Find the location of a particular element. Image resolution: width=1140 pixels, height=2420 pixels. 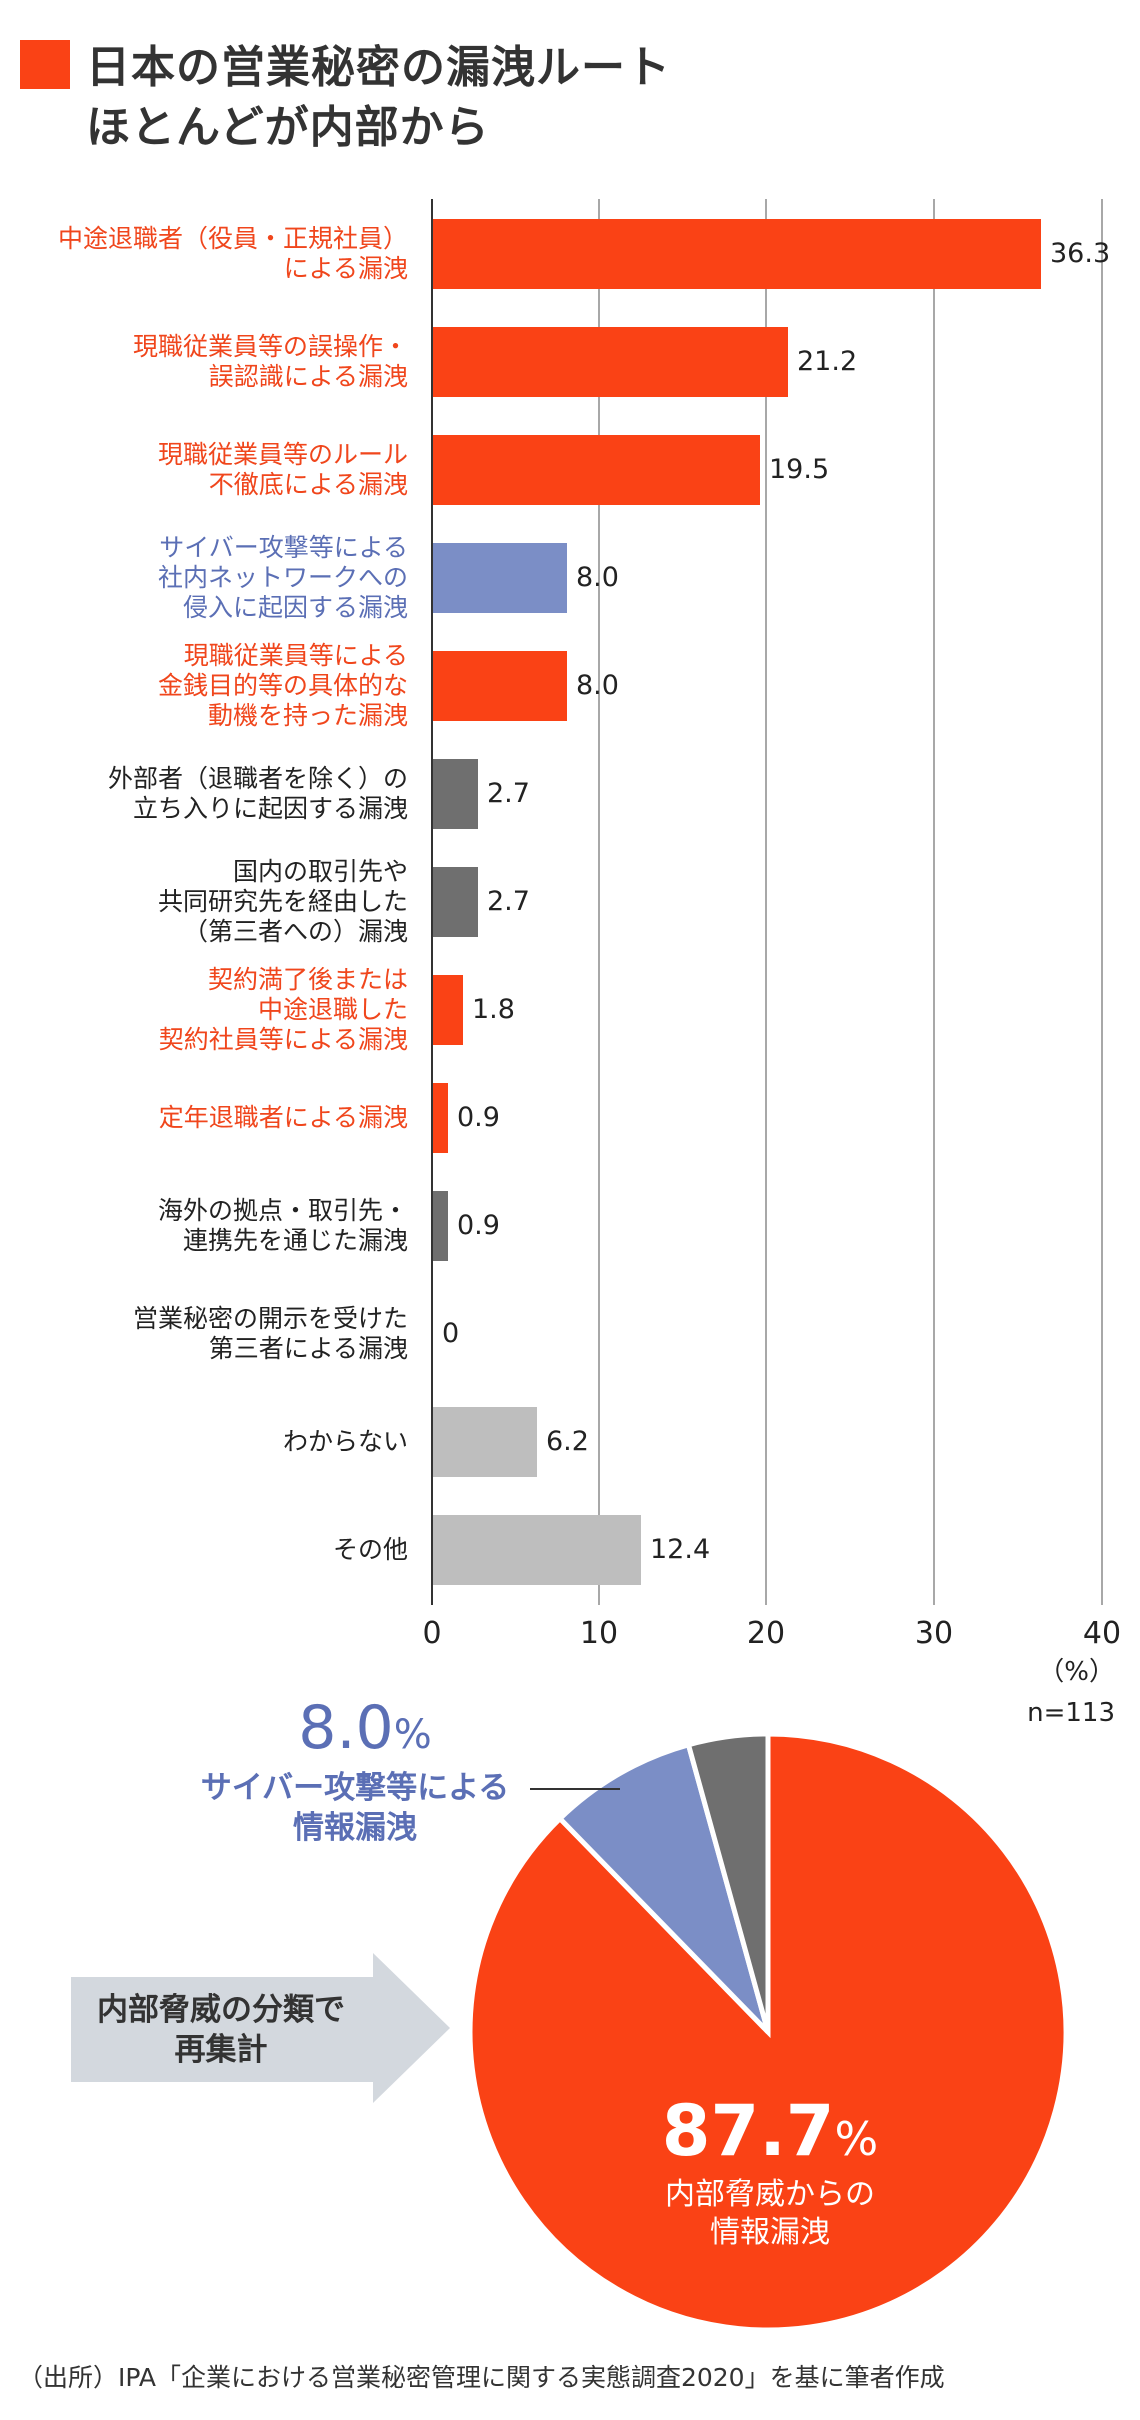

internal-label-line-1: 内部脅威からの is located at coordinates (770, 2194).